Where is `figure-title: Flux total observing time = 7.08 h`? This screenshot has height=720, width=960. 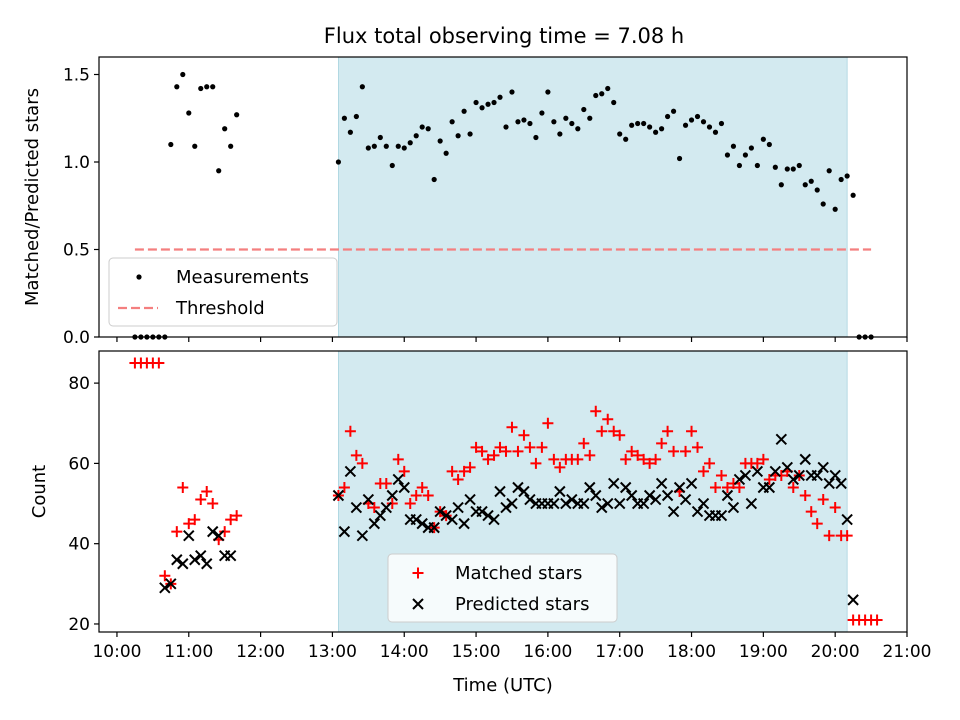 figure-title: Flux total observing time = 7.08 h is located at coordinates (504, 36).